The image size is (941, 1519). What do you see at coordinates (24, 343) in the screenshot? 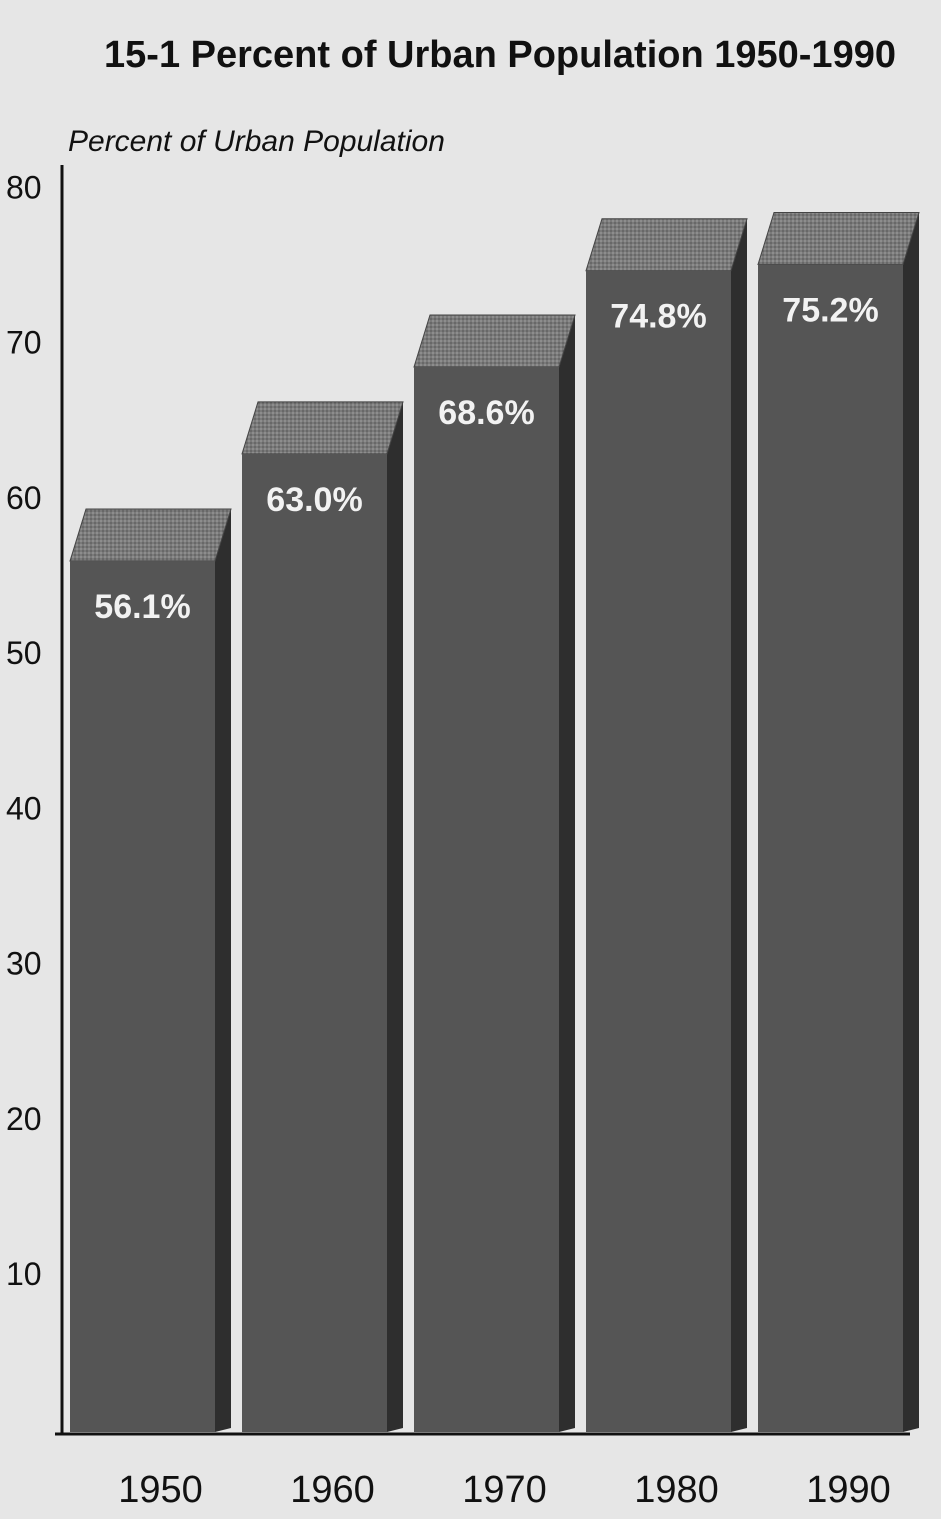
I see `y-tick-label: 70` at bounding box center [24, 343].